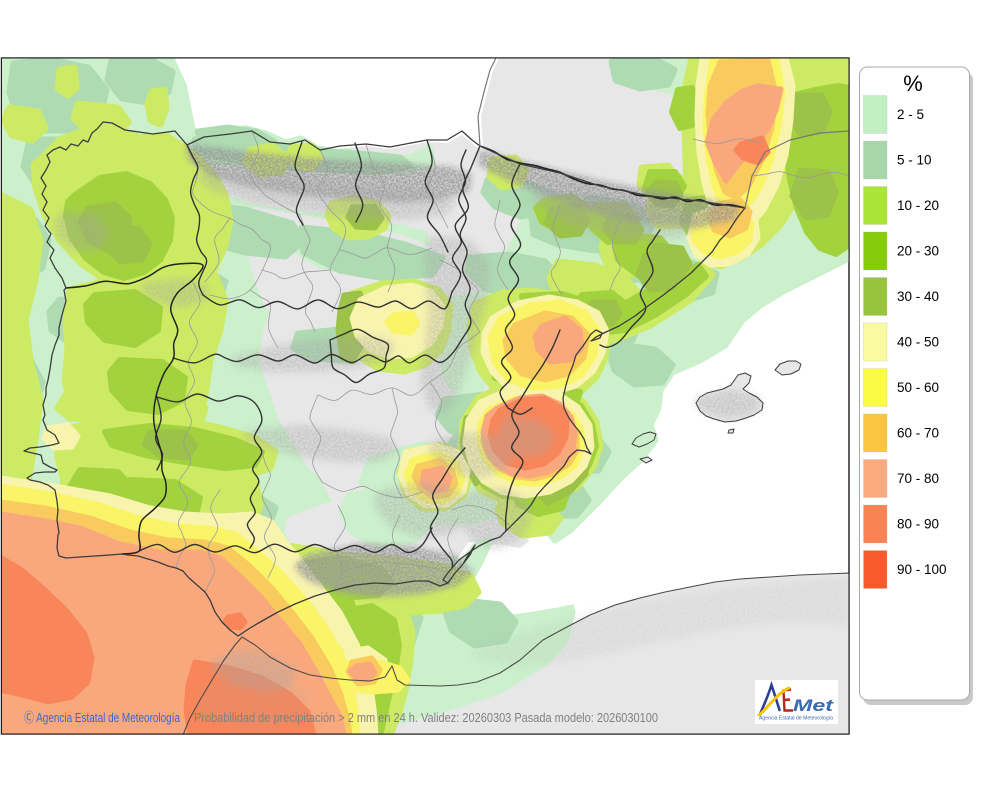  Describe the element at coordinates (918, 433) in the screenshot. I see `svg-text: 60 - 70` at that location.